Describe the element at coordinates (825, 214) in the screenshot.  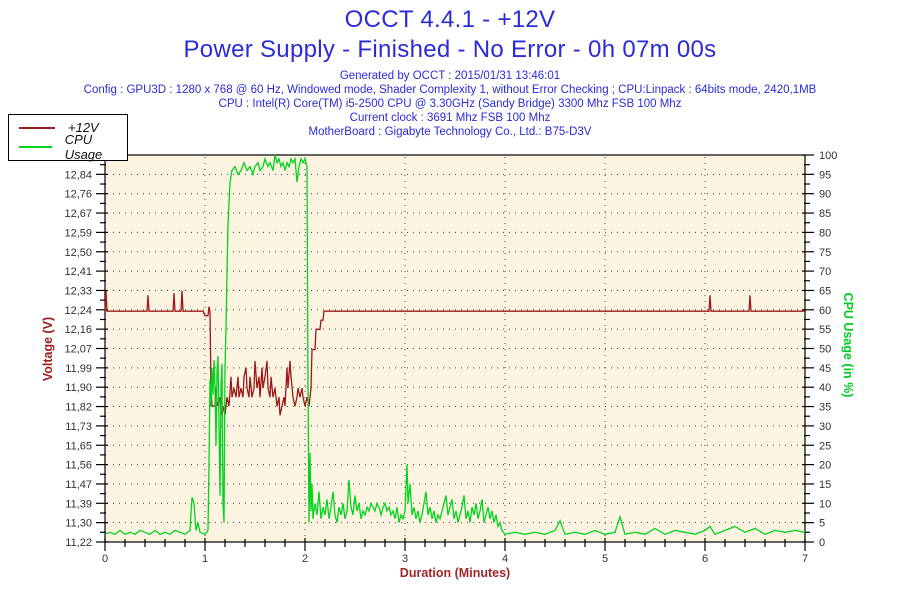
I see `svg-text: 85` at that location.